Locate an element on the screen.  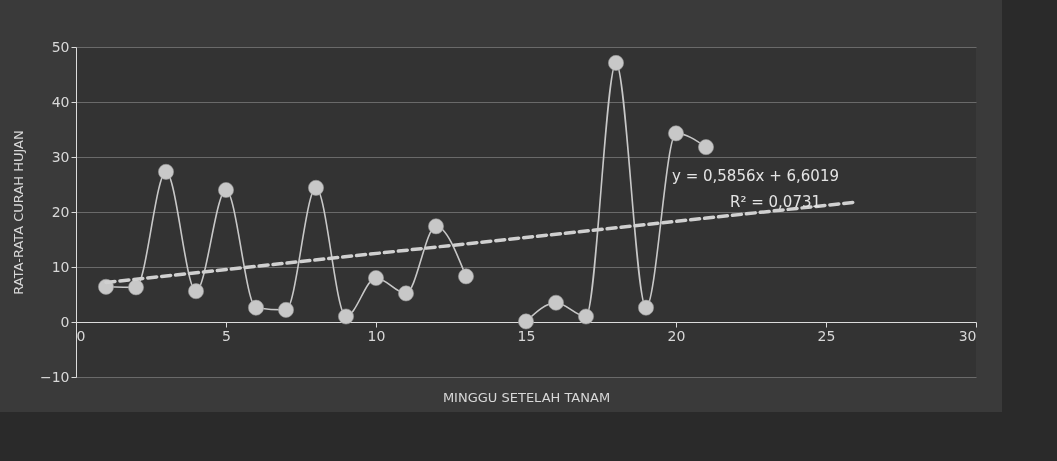
y-axis-title: RATA-RATA CURAH HUJAN is located at coordinates (18, 212).